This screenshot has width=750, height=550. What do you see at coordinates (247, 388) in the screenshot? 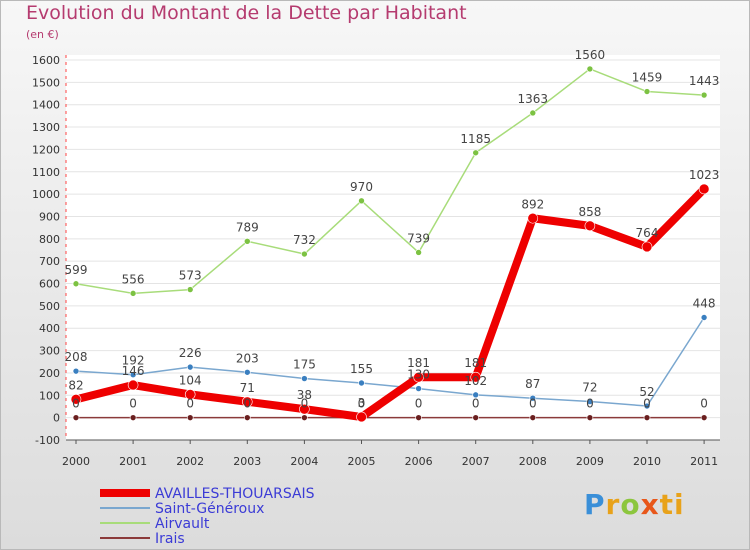
I see `data-label: 71` at bounding box center [247, 388].